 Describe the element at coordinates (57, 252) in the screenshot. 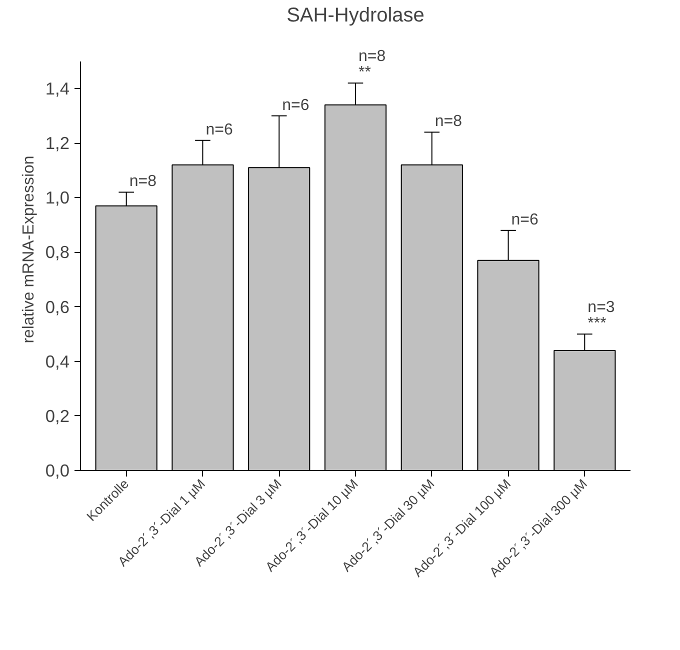

I see `y-tick-label: 0,8` at that location.